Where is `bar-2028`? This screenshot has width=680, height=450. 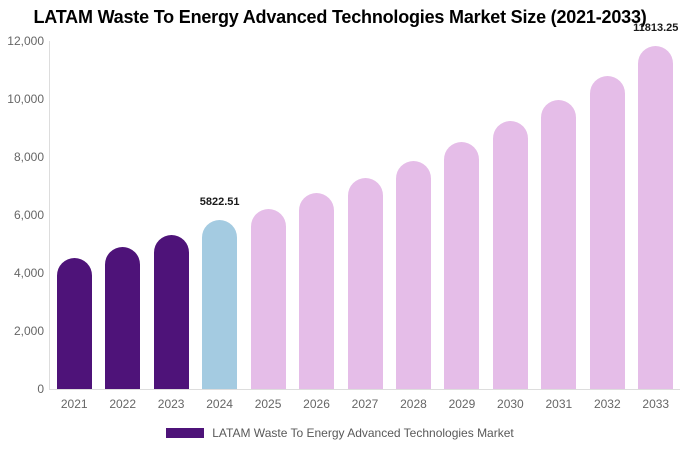 bar-2028 is located at coordinates (413, 275).